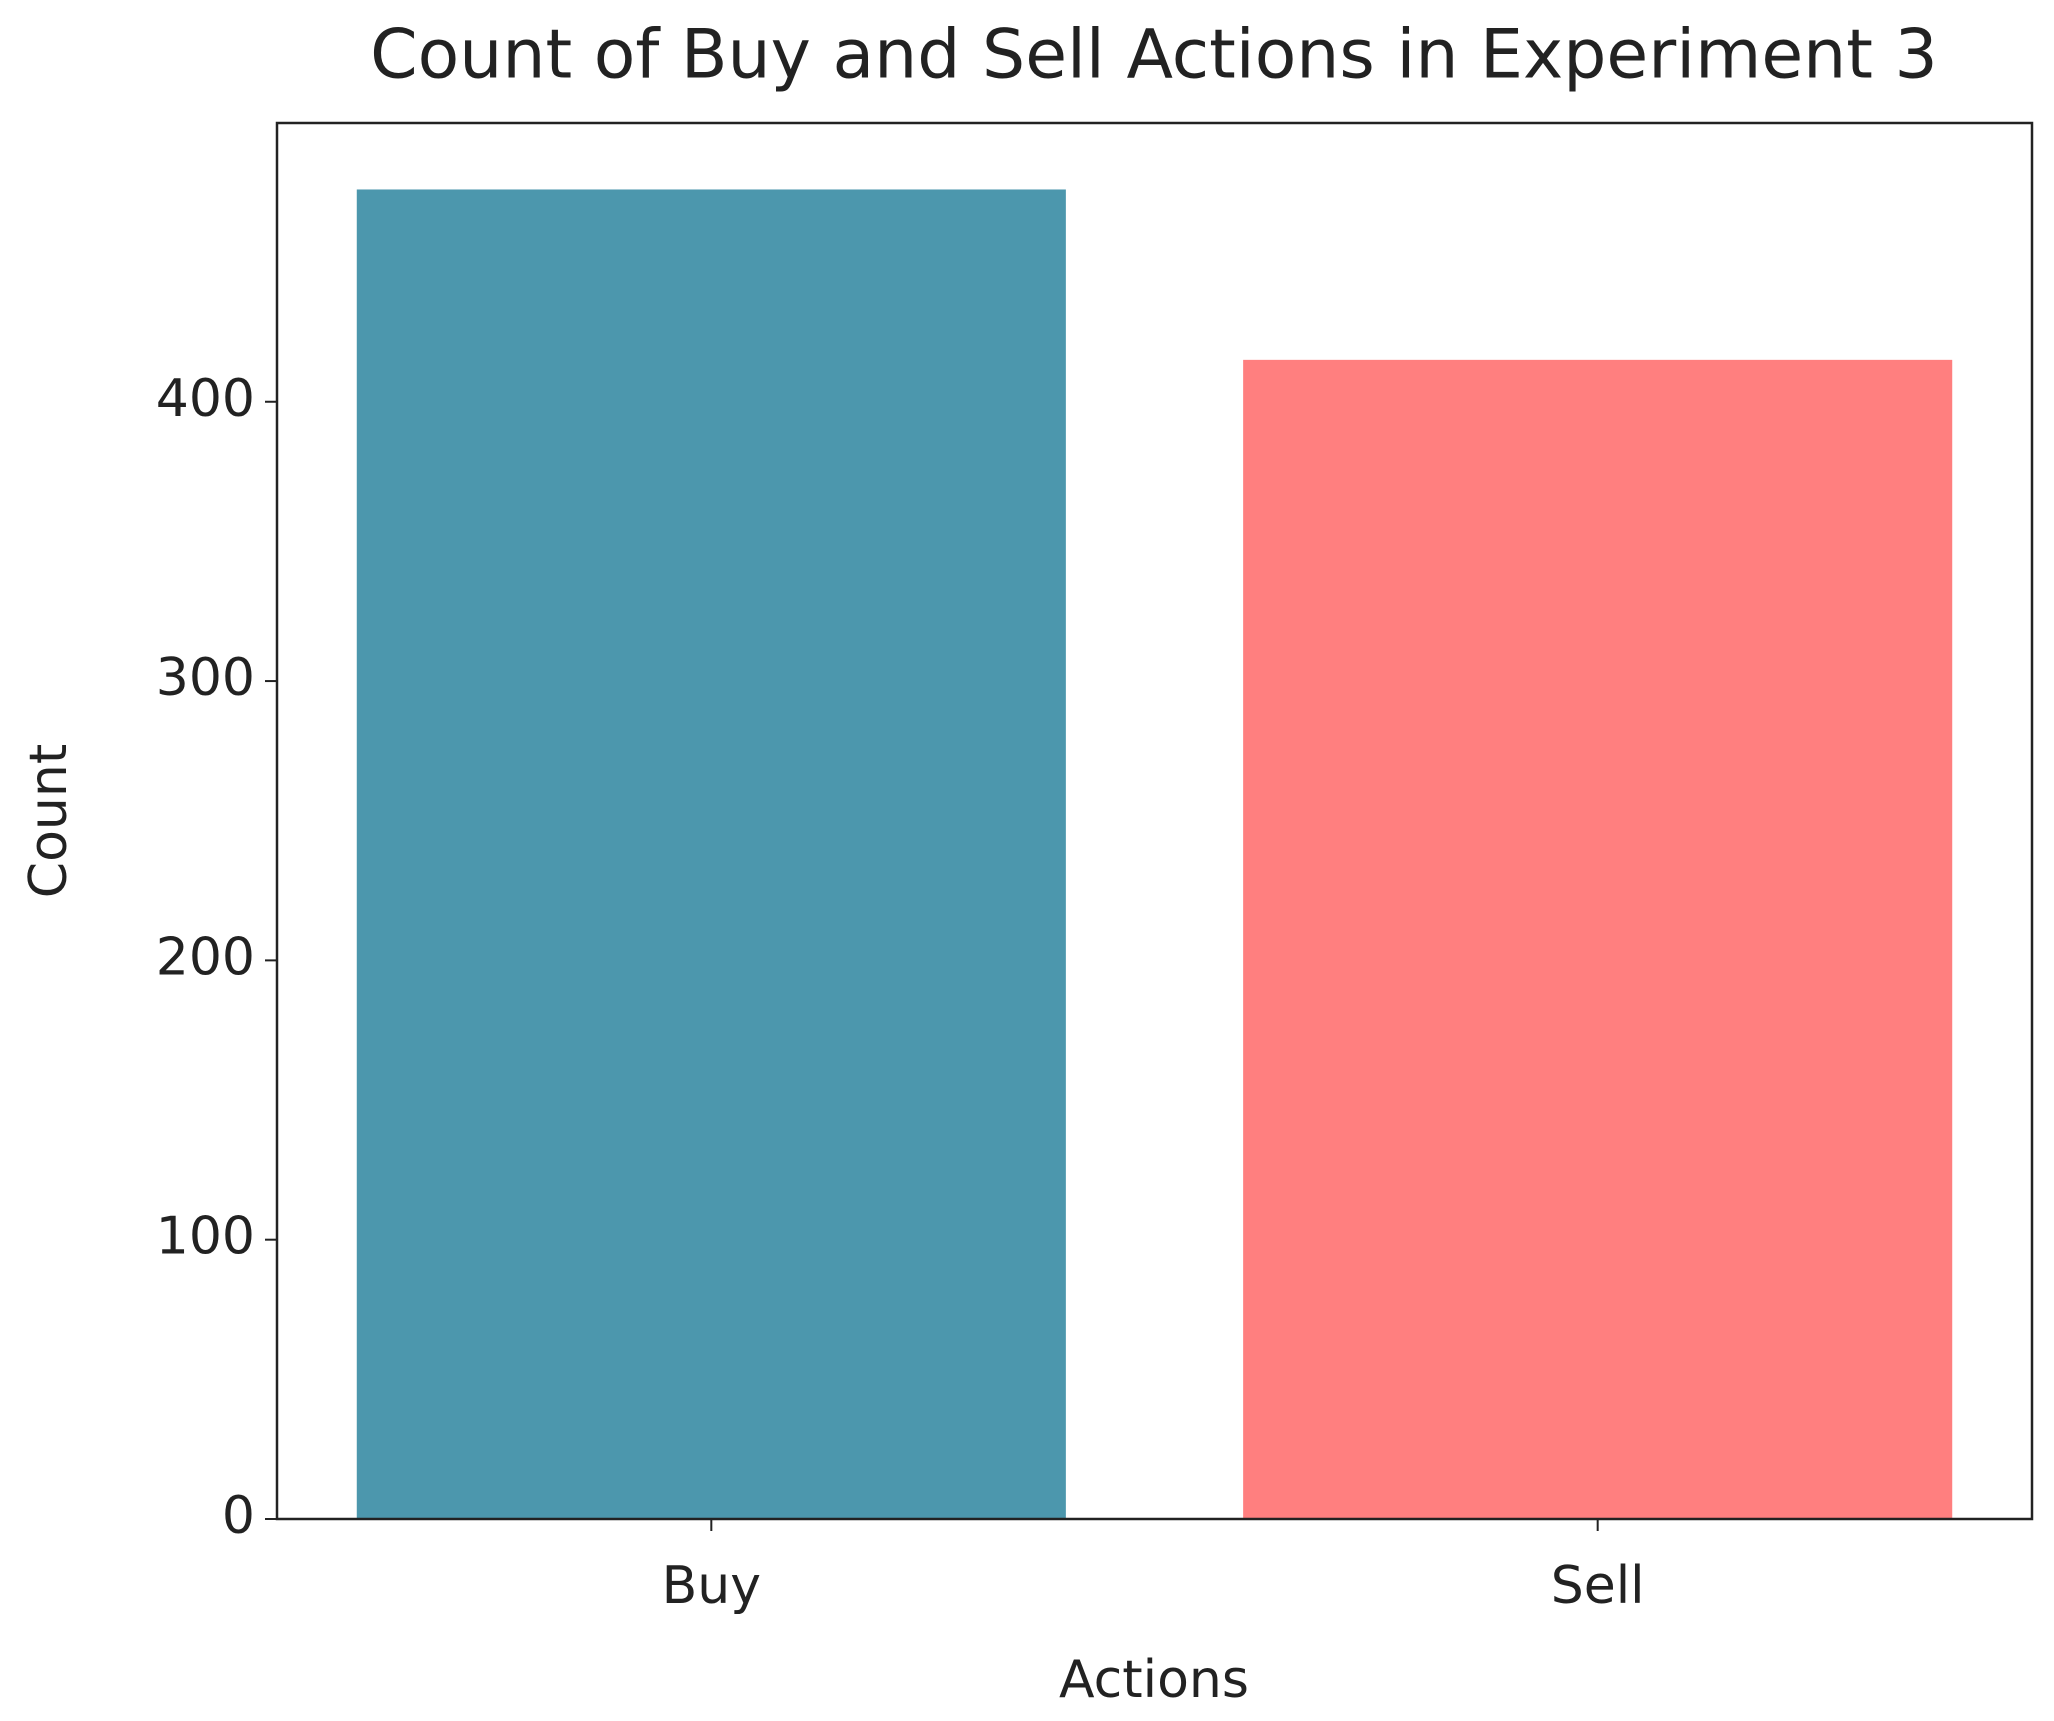 The image size is (2054, 1721). Describe the element at coordinates (238, 1516) in the screenshot. I see `y-tick-label: 0` at that location.